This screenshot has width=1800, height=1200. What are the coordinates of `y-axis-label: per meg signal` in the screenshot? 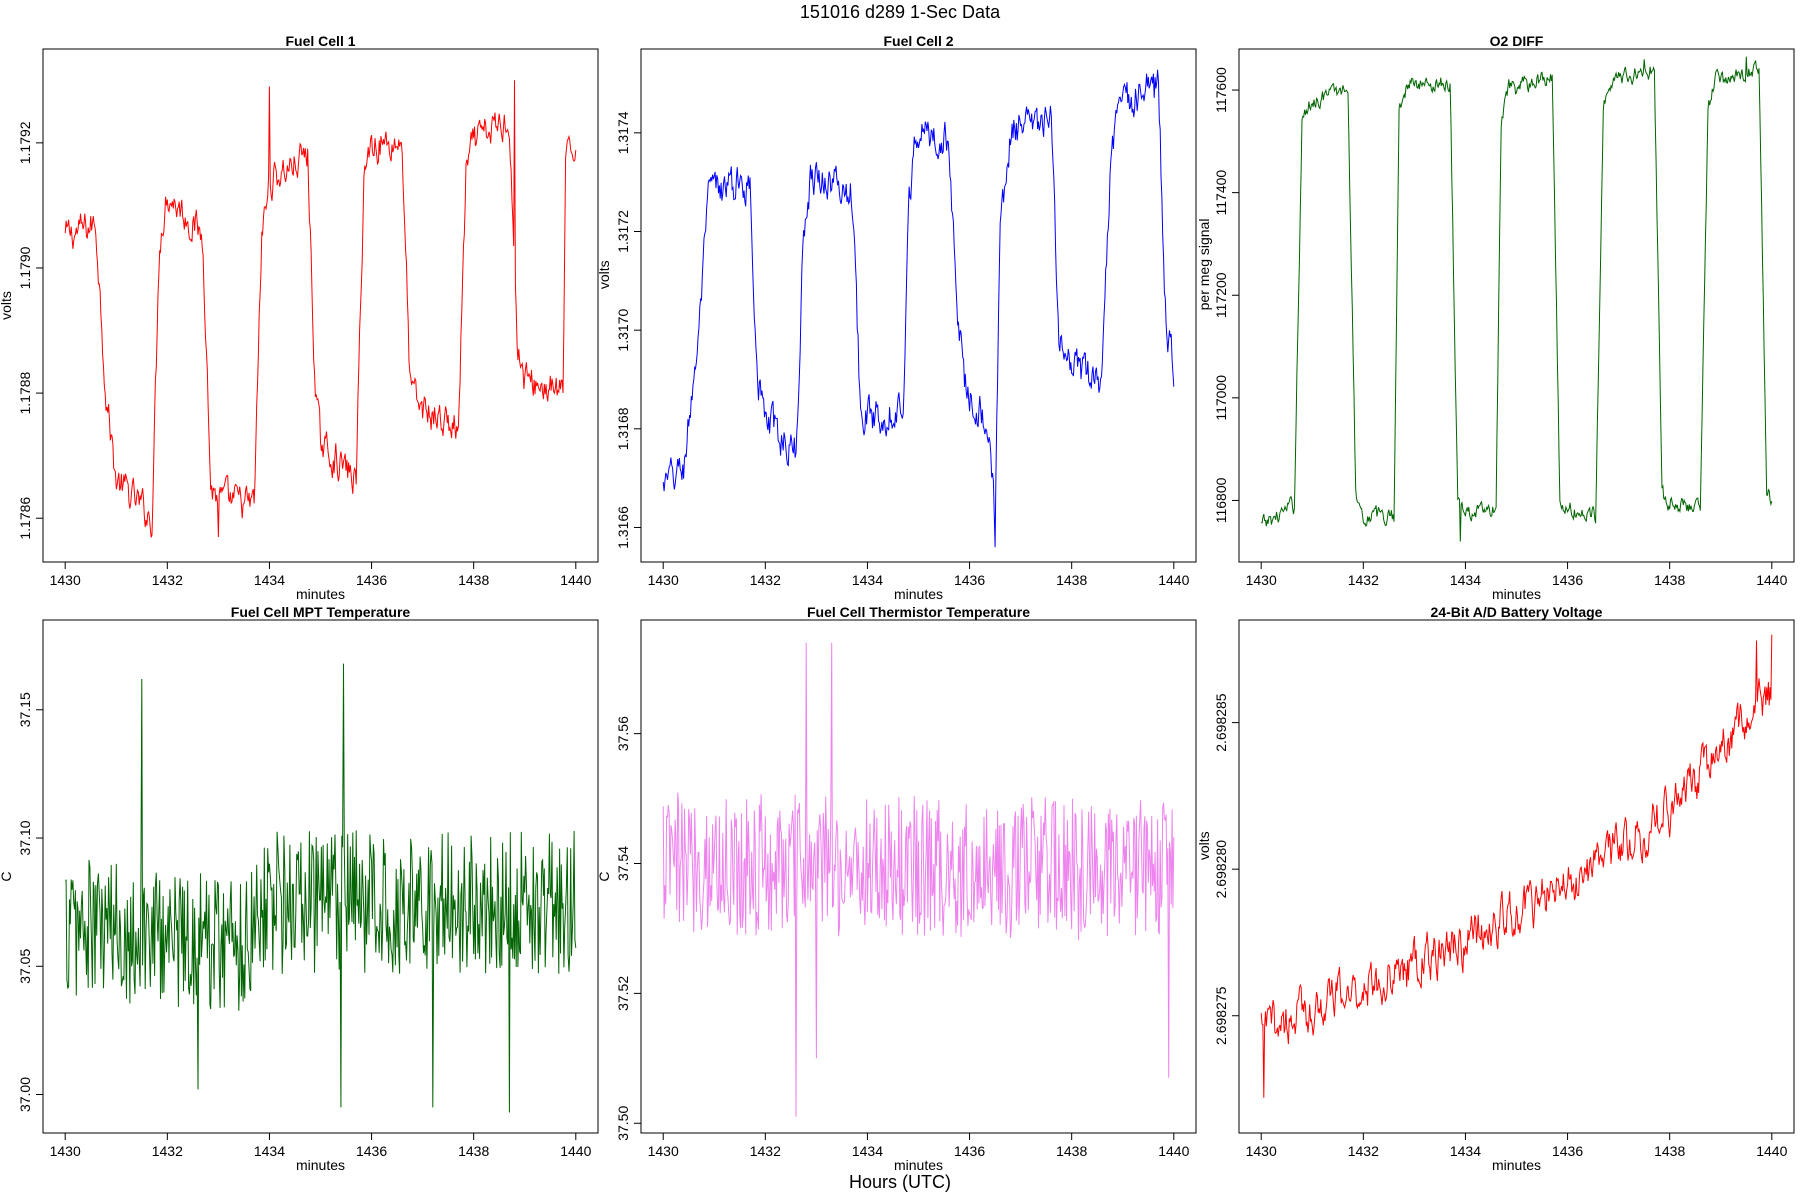 It's located at (1204, 265).